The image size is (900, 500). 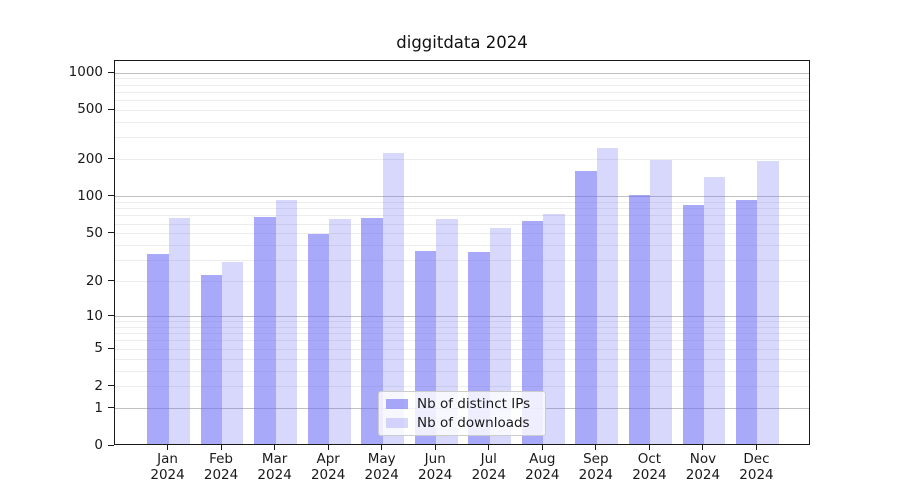 What do you see at coordinates (703, 459) in the screenshot?
I see `x-tick-month: Nov` at bounding box center [703, 459].